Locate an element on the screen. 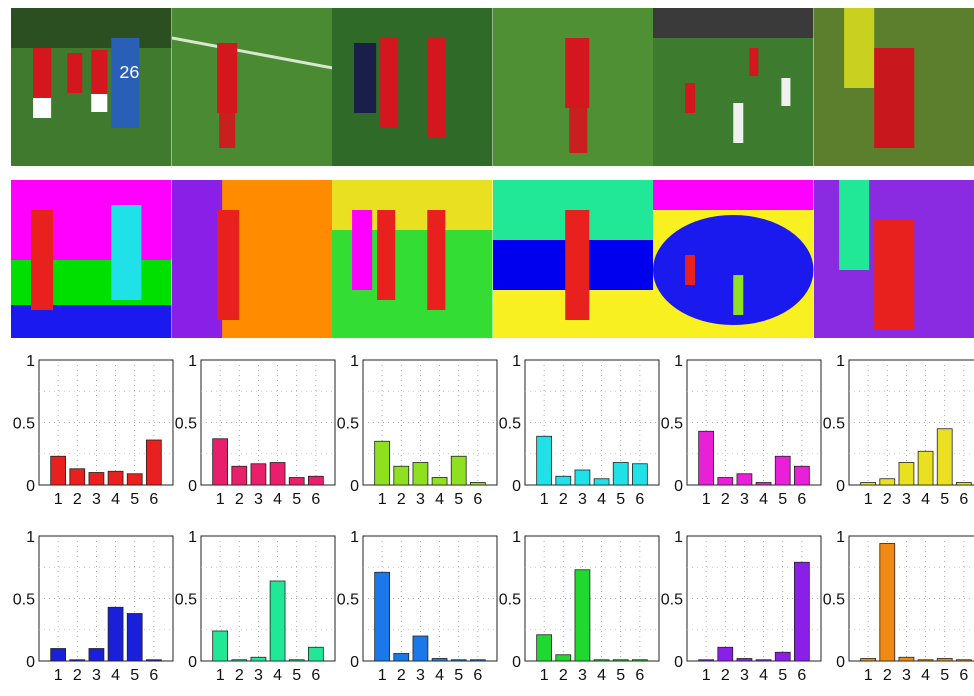 This screenshot has height=696, width=974. frame-6-art is located at coordinates (893, 87).